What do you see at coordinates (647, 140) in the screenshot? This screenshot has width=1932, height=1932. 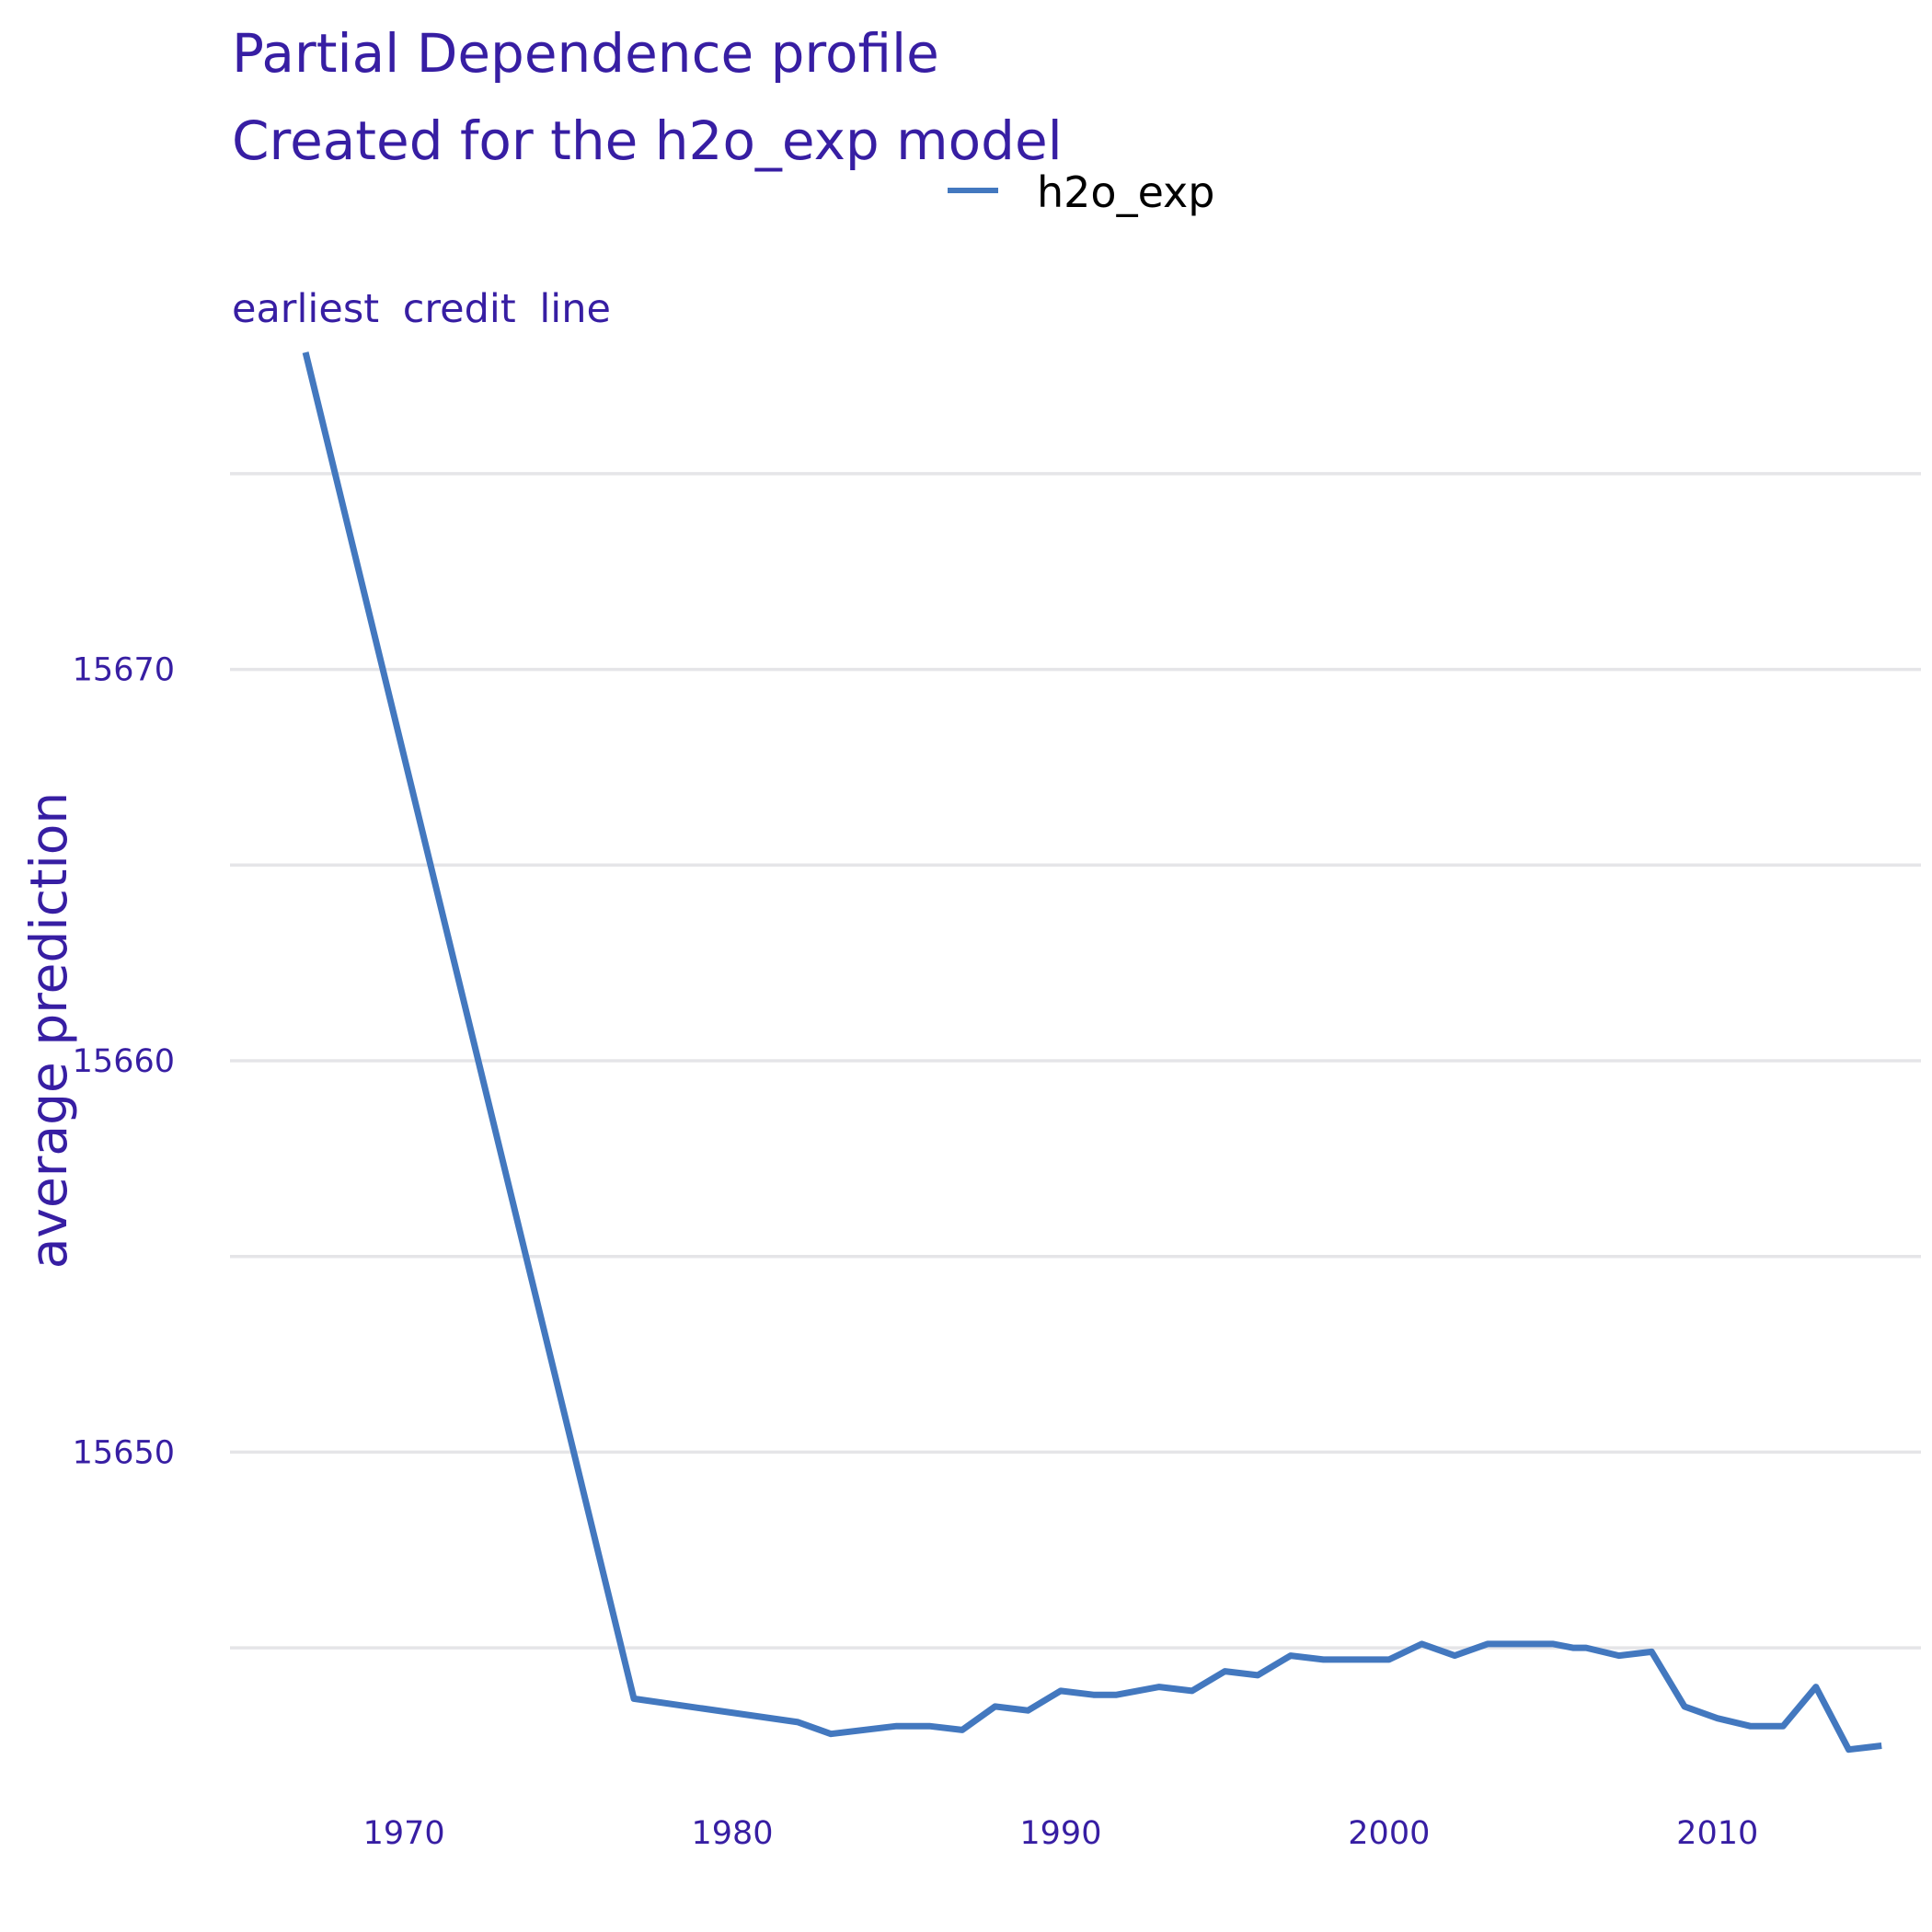 I see `chart-subtitle: Created for the h2o_exp model` at bounding box center [647, 140].